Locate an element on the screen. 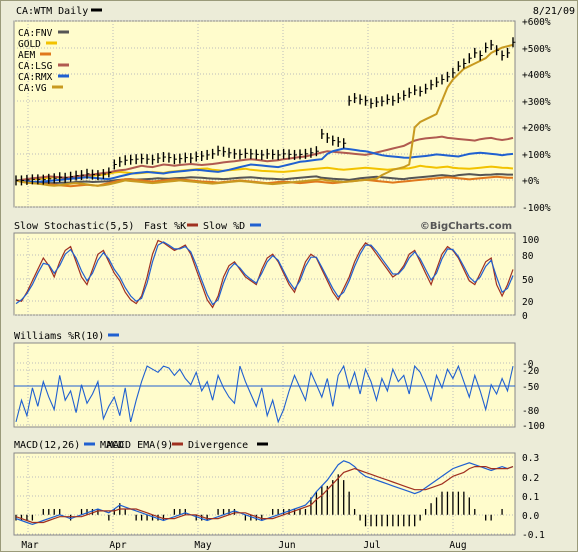 Image resolution: width=579 pixels, height=553 pixels. stochastic-panel is located at coordinates (264, 274).